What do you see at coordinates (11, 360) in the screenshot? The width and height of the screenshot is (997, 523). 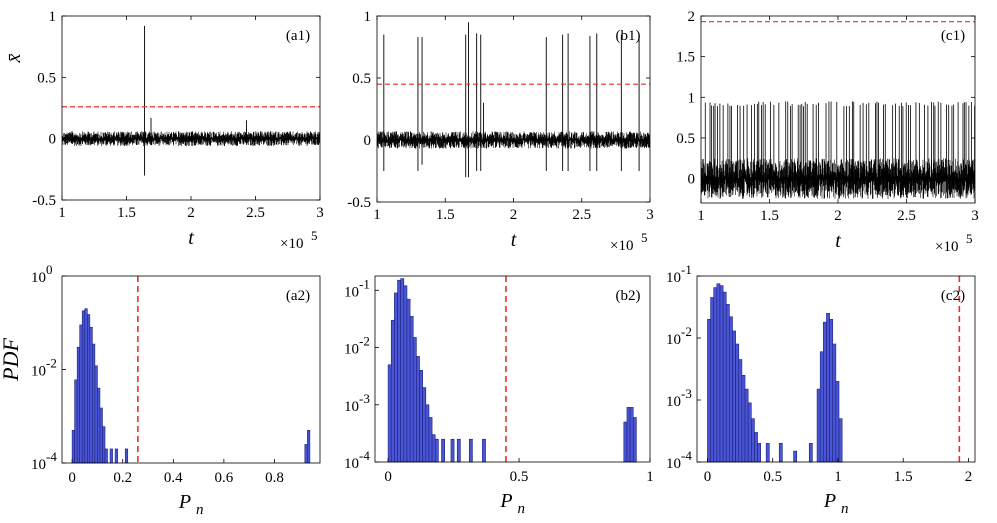 I see `y-axis-label: PDF` at bounding box center [11, 360].